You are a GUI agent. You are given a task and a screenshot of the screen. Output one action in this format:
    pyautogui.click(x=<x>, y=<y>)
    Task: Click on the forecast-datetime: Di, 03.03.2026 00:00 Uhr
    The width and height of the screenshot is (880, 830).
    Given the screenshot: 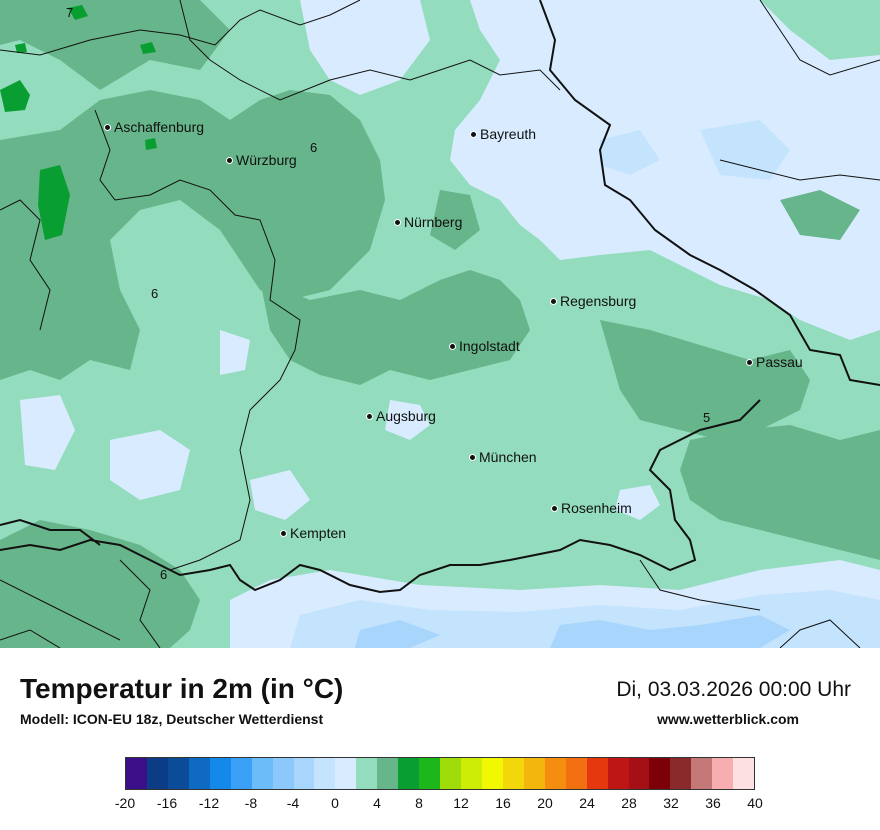 What is the action you would take?
    pyautogui.click(x=733, y=689)
    